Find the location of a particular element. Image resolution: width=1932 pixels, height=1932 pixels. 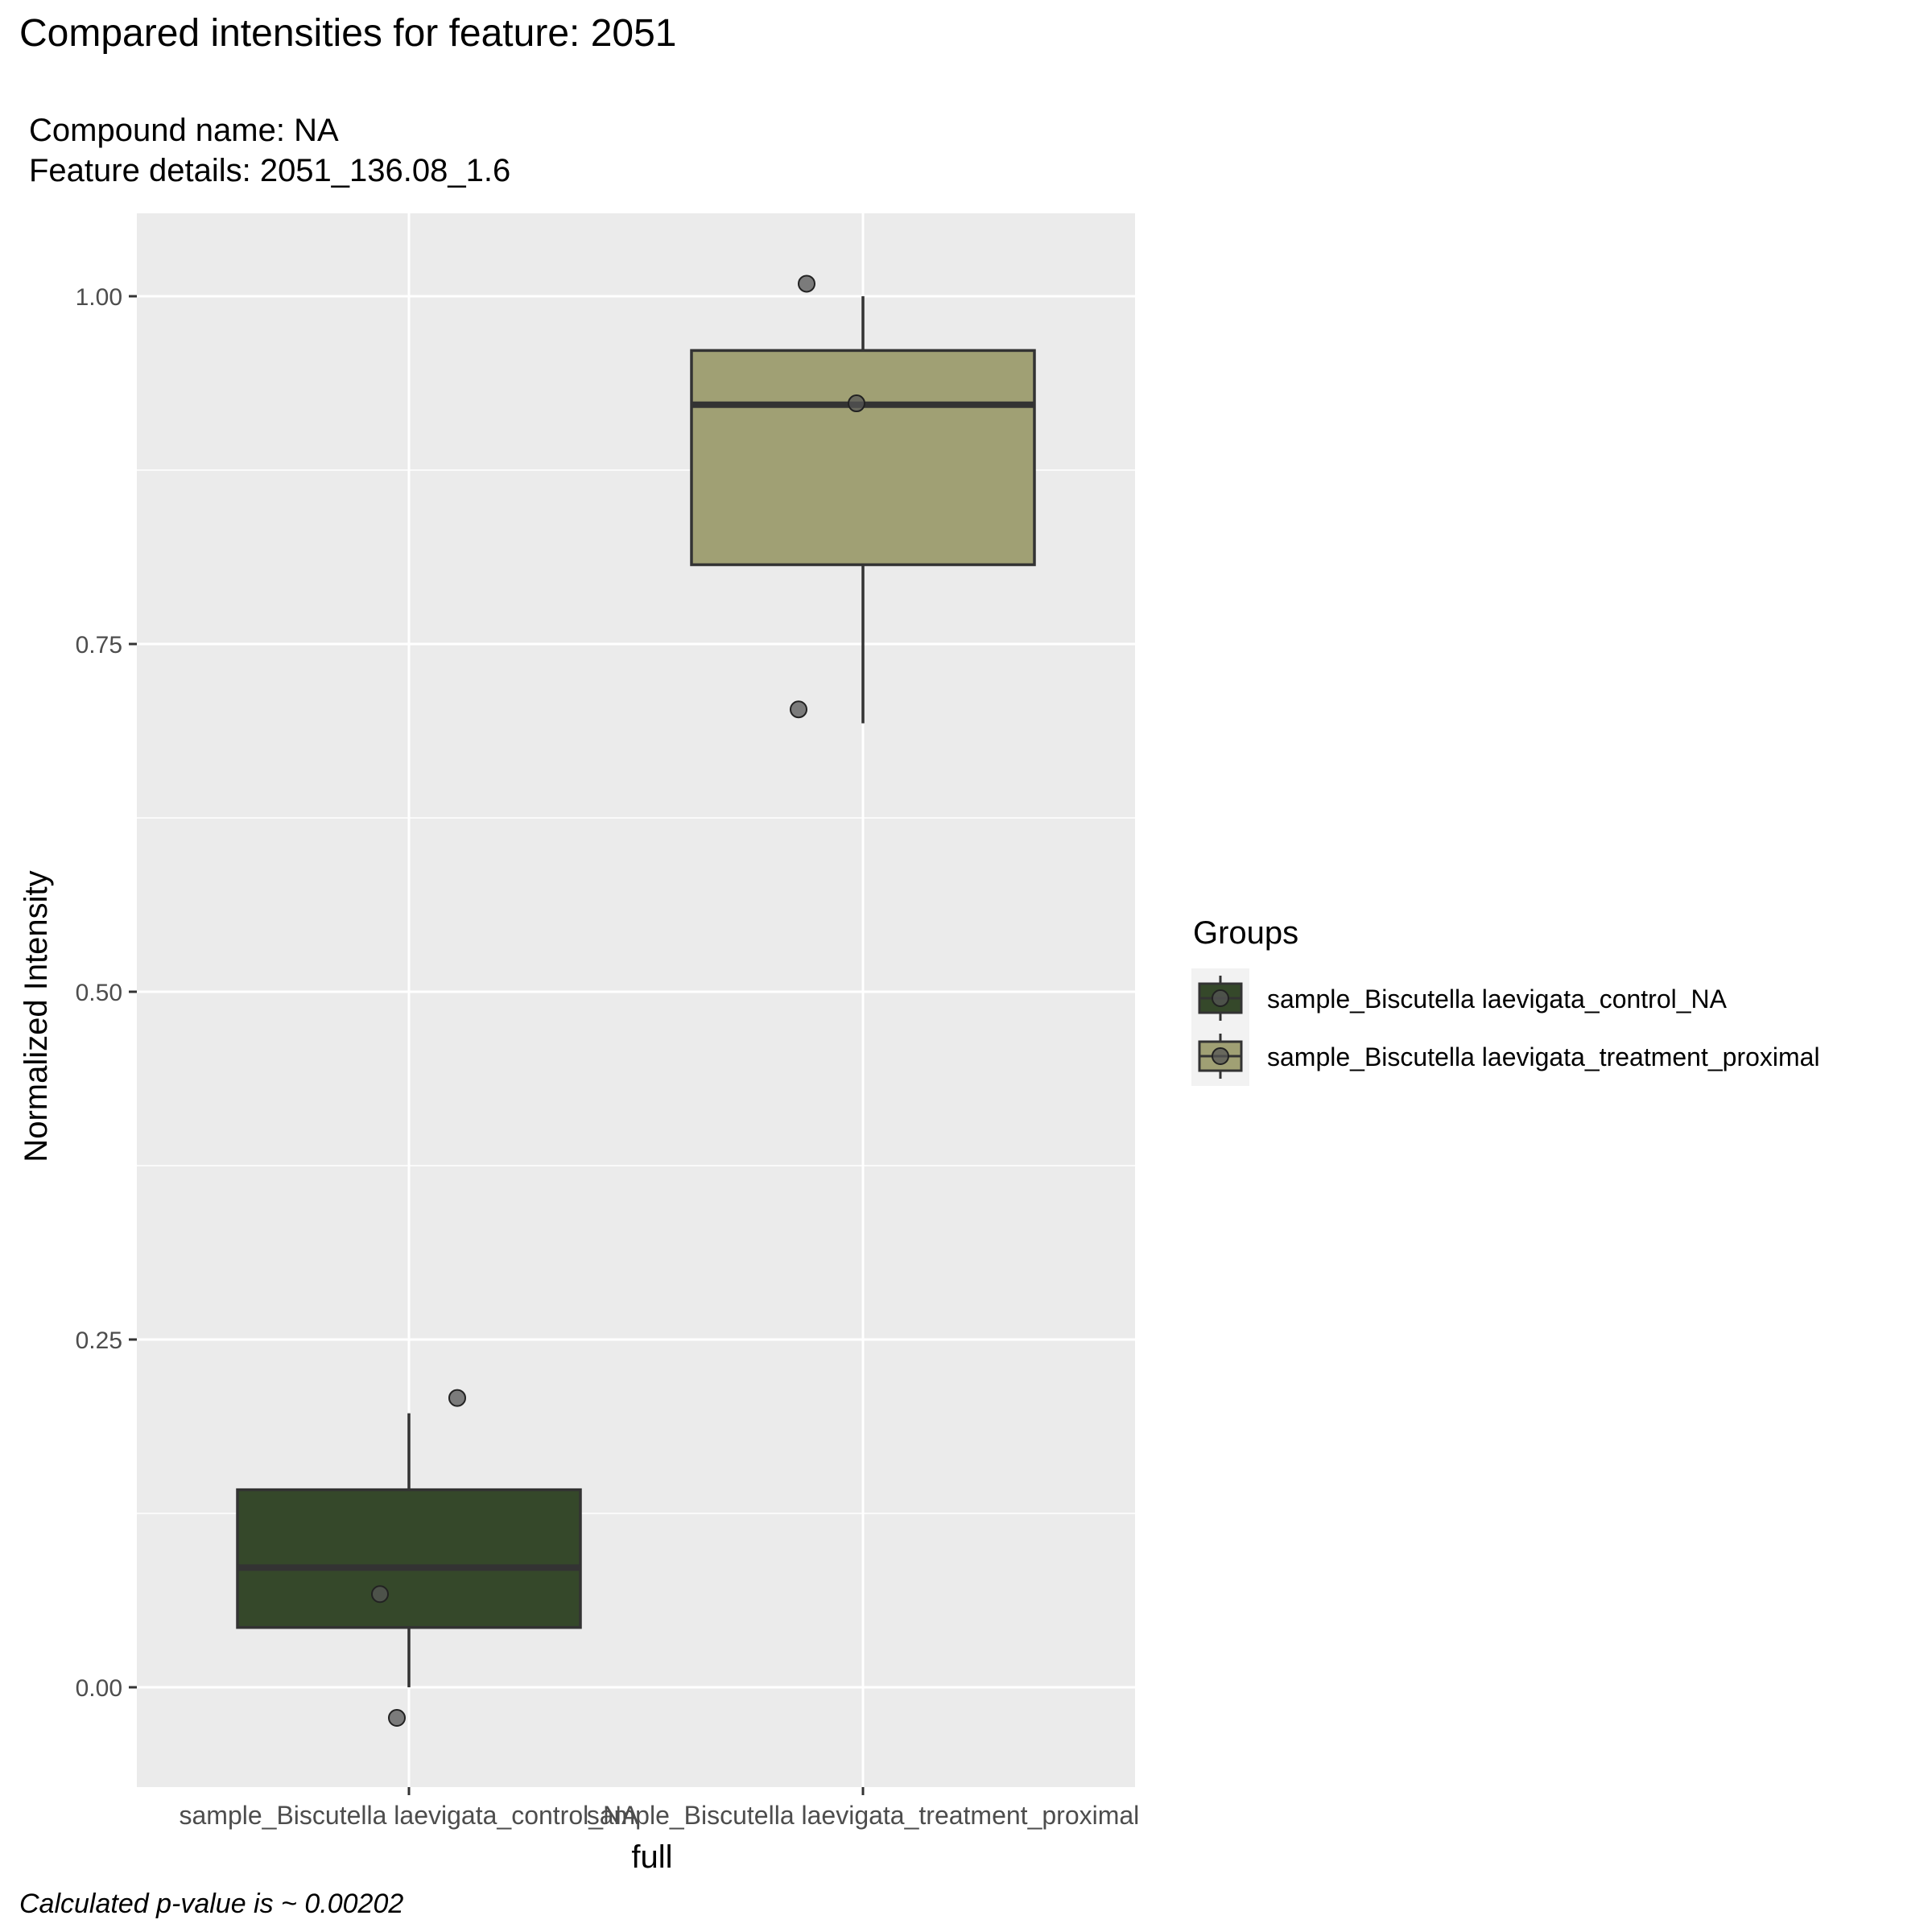

legend-title: Groups is located at coordinates (1245, 933).